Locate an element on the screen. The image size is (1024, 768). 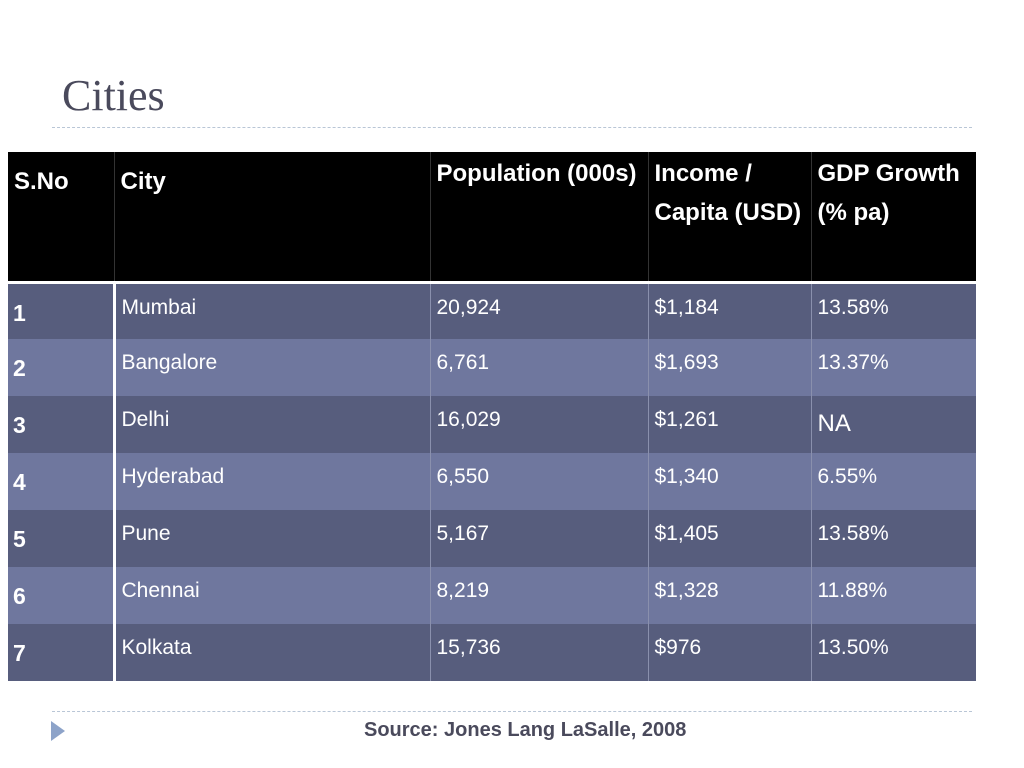
cell-gdp-growth: 13.50% is located at coordinates (893, 652).